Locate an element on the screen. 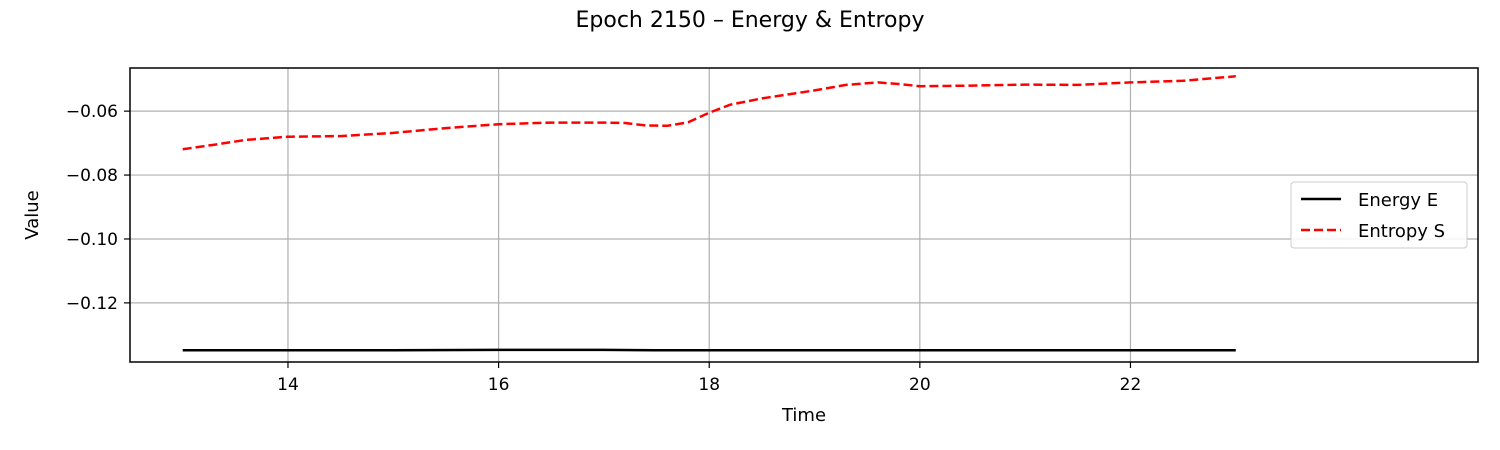  x-axis-ticks: 14 16 18 20 22 is located at coordinates (709, 378).